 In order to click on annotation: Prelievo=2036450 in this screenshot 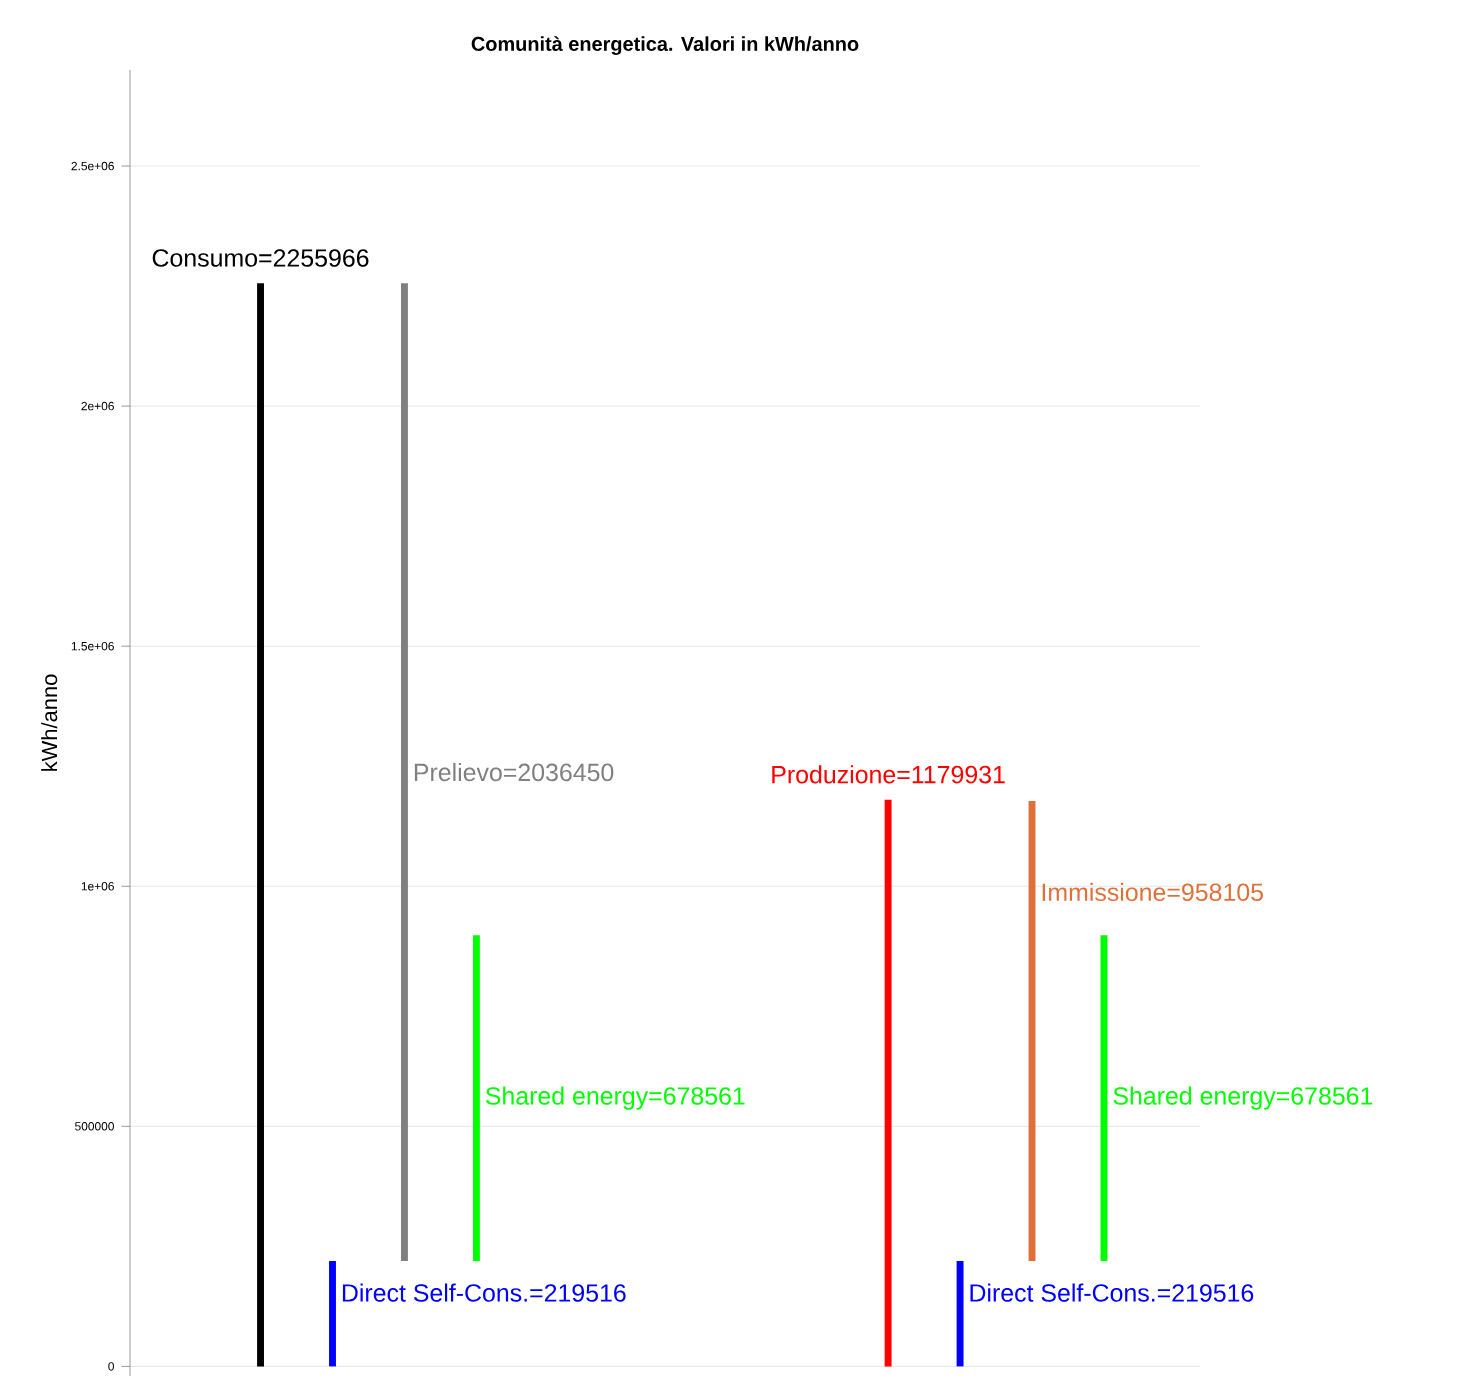, I will do `click(514, 772)`.